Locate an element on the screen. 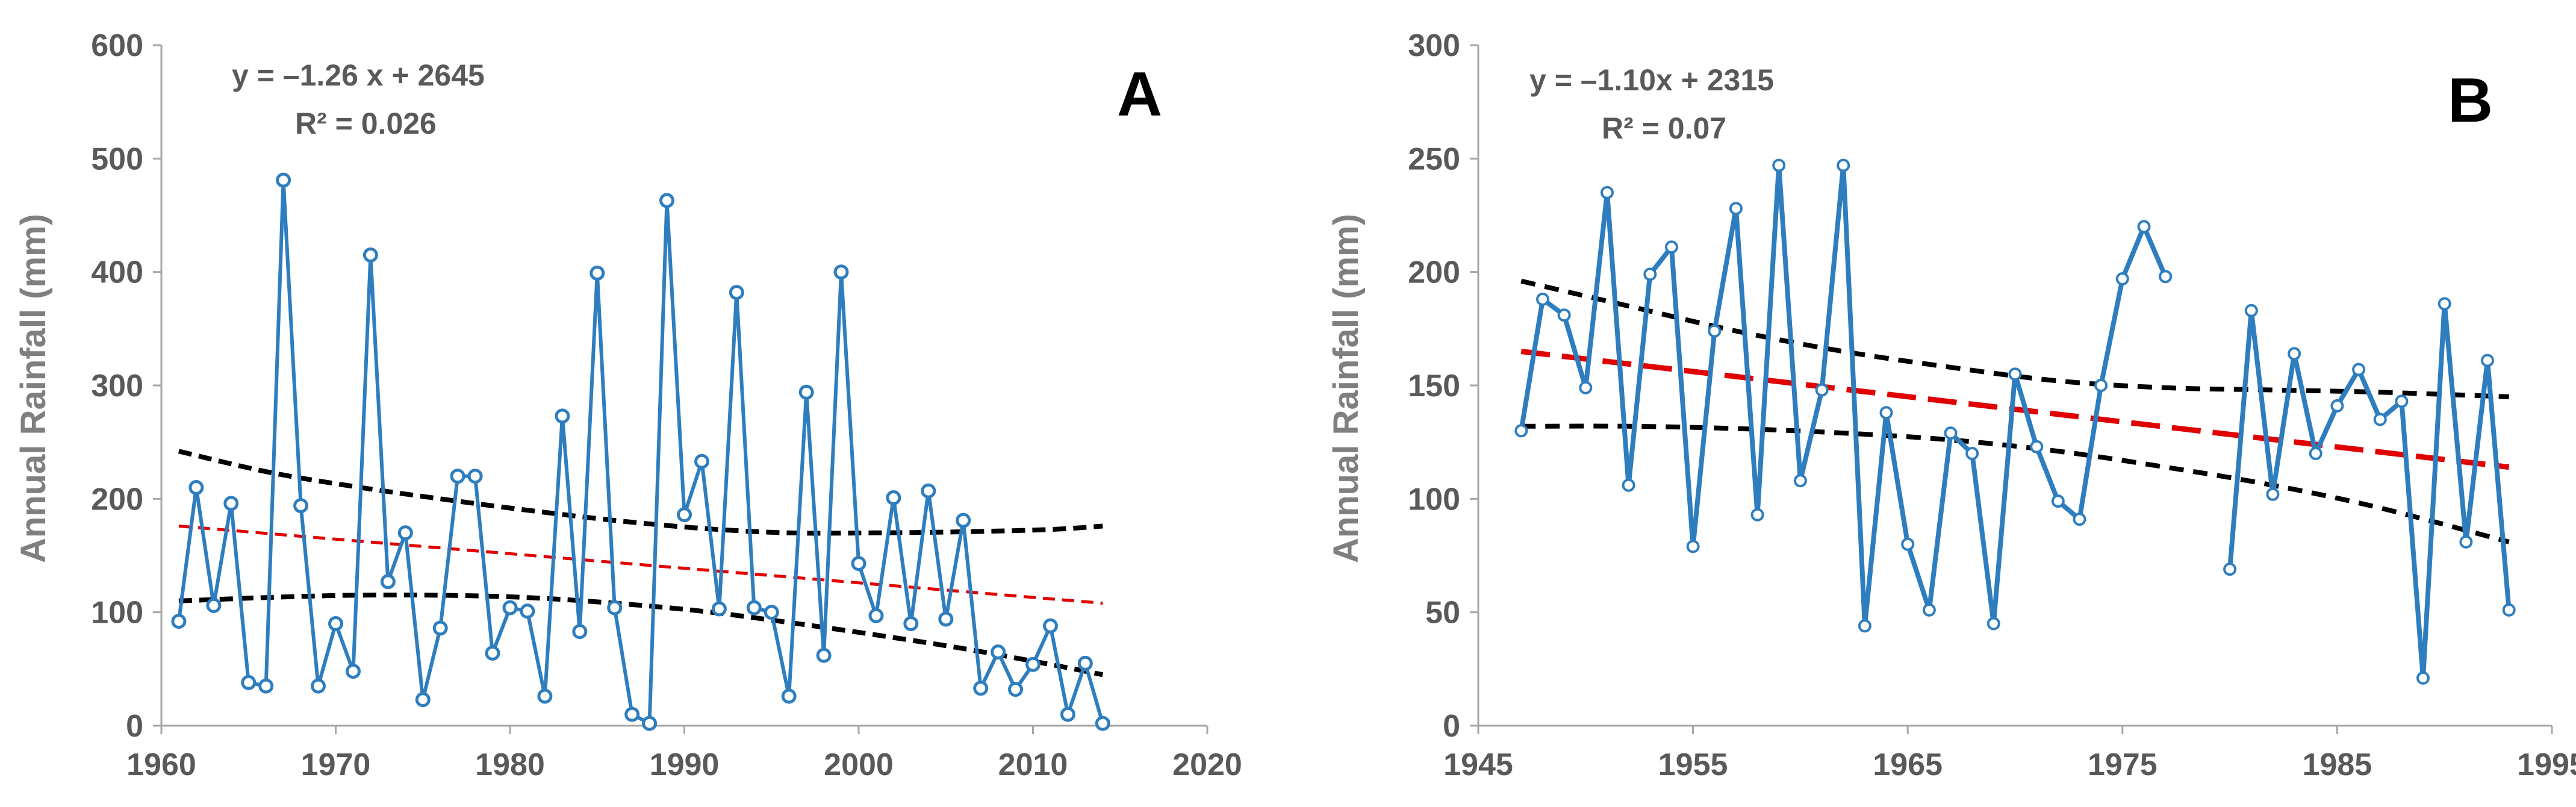 The width and height of the screenshot is (2576, 807). y-tick-label-a: 300 is located at coordinates (117, 386).